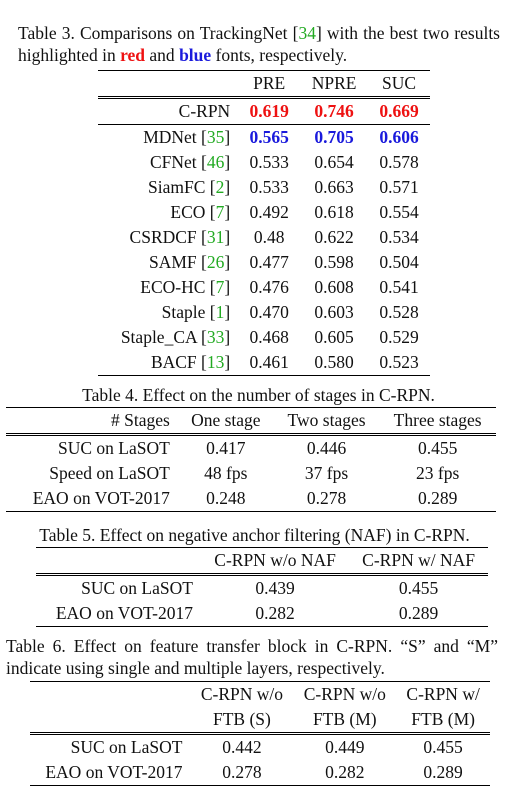  I want to click on tracker-name: C-RPN, so click(204, 111).